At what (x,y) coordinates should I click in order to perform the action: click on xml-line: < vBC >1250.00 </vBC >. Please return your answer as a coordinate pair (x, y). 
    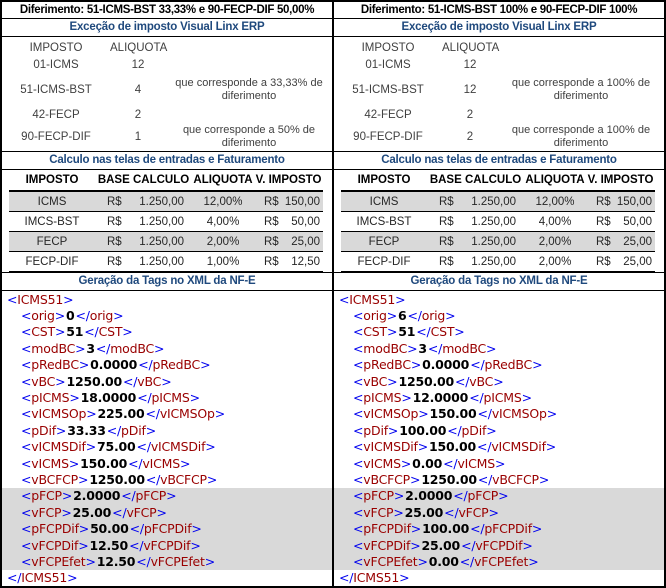
    Looking at the image, I should click on (167, 381).